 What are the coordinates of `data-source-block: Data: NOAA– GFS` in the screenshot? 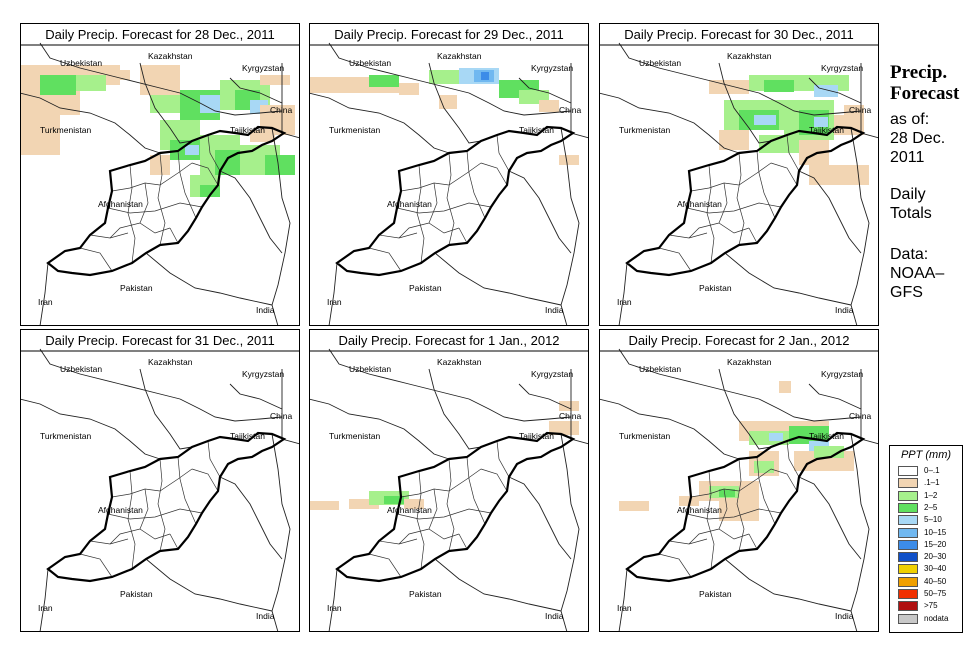 It's located at (917, 273).